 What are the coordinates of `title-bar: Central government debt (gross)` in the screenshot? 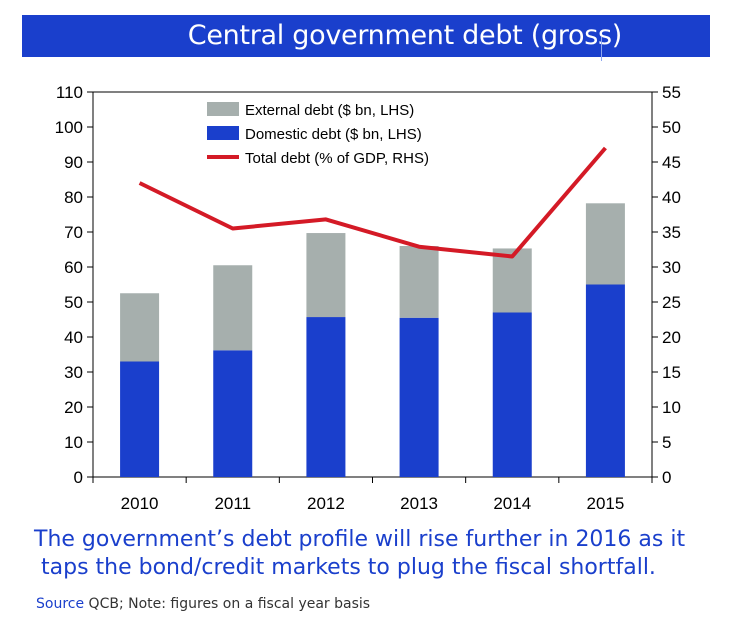 It's located at (366, 38).